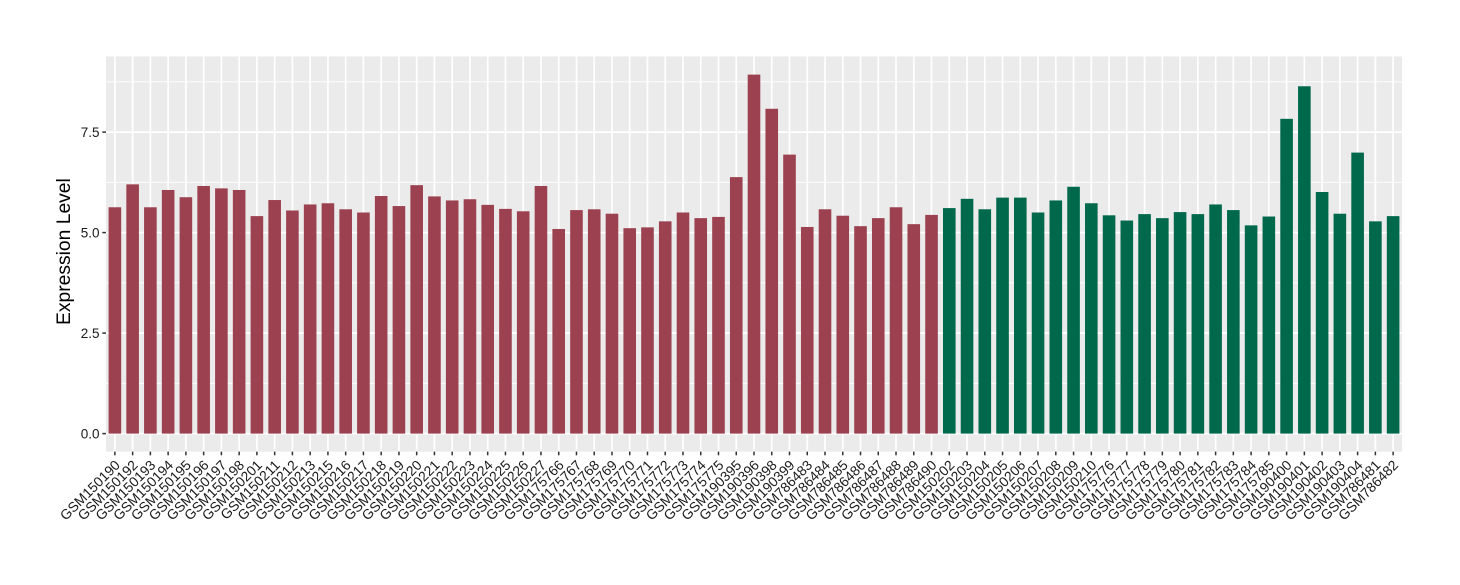 Image resolution: width=1460 pixels, height=585 pixels. What do you see at coordinates (90, 333) in the screenshot?
I see `svg-text: 2.5` at bounding box center [90, 333].